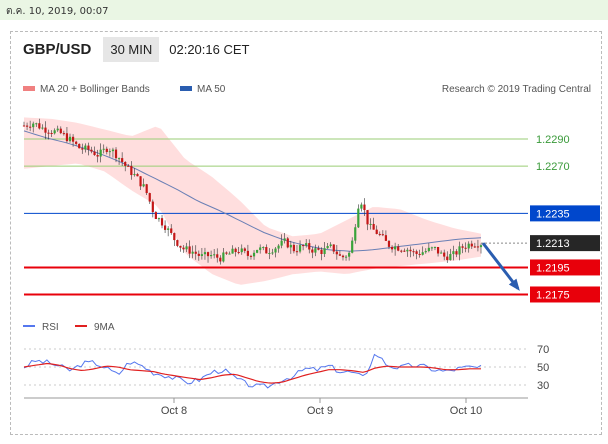 Image resolution: width=608 pixels, height=444 pixels. What do you see at coordinates (514, 284) in the screenshot?
I see `projection-arrowhead` at bounding box center [514, 284].